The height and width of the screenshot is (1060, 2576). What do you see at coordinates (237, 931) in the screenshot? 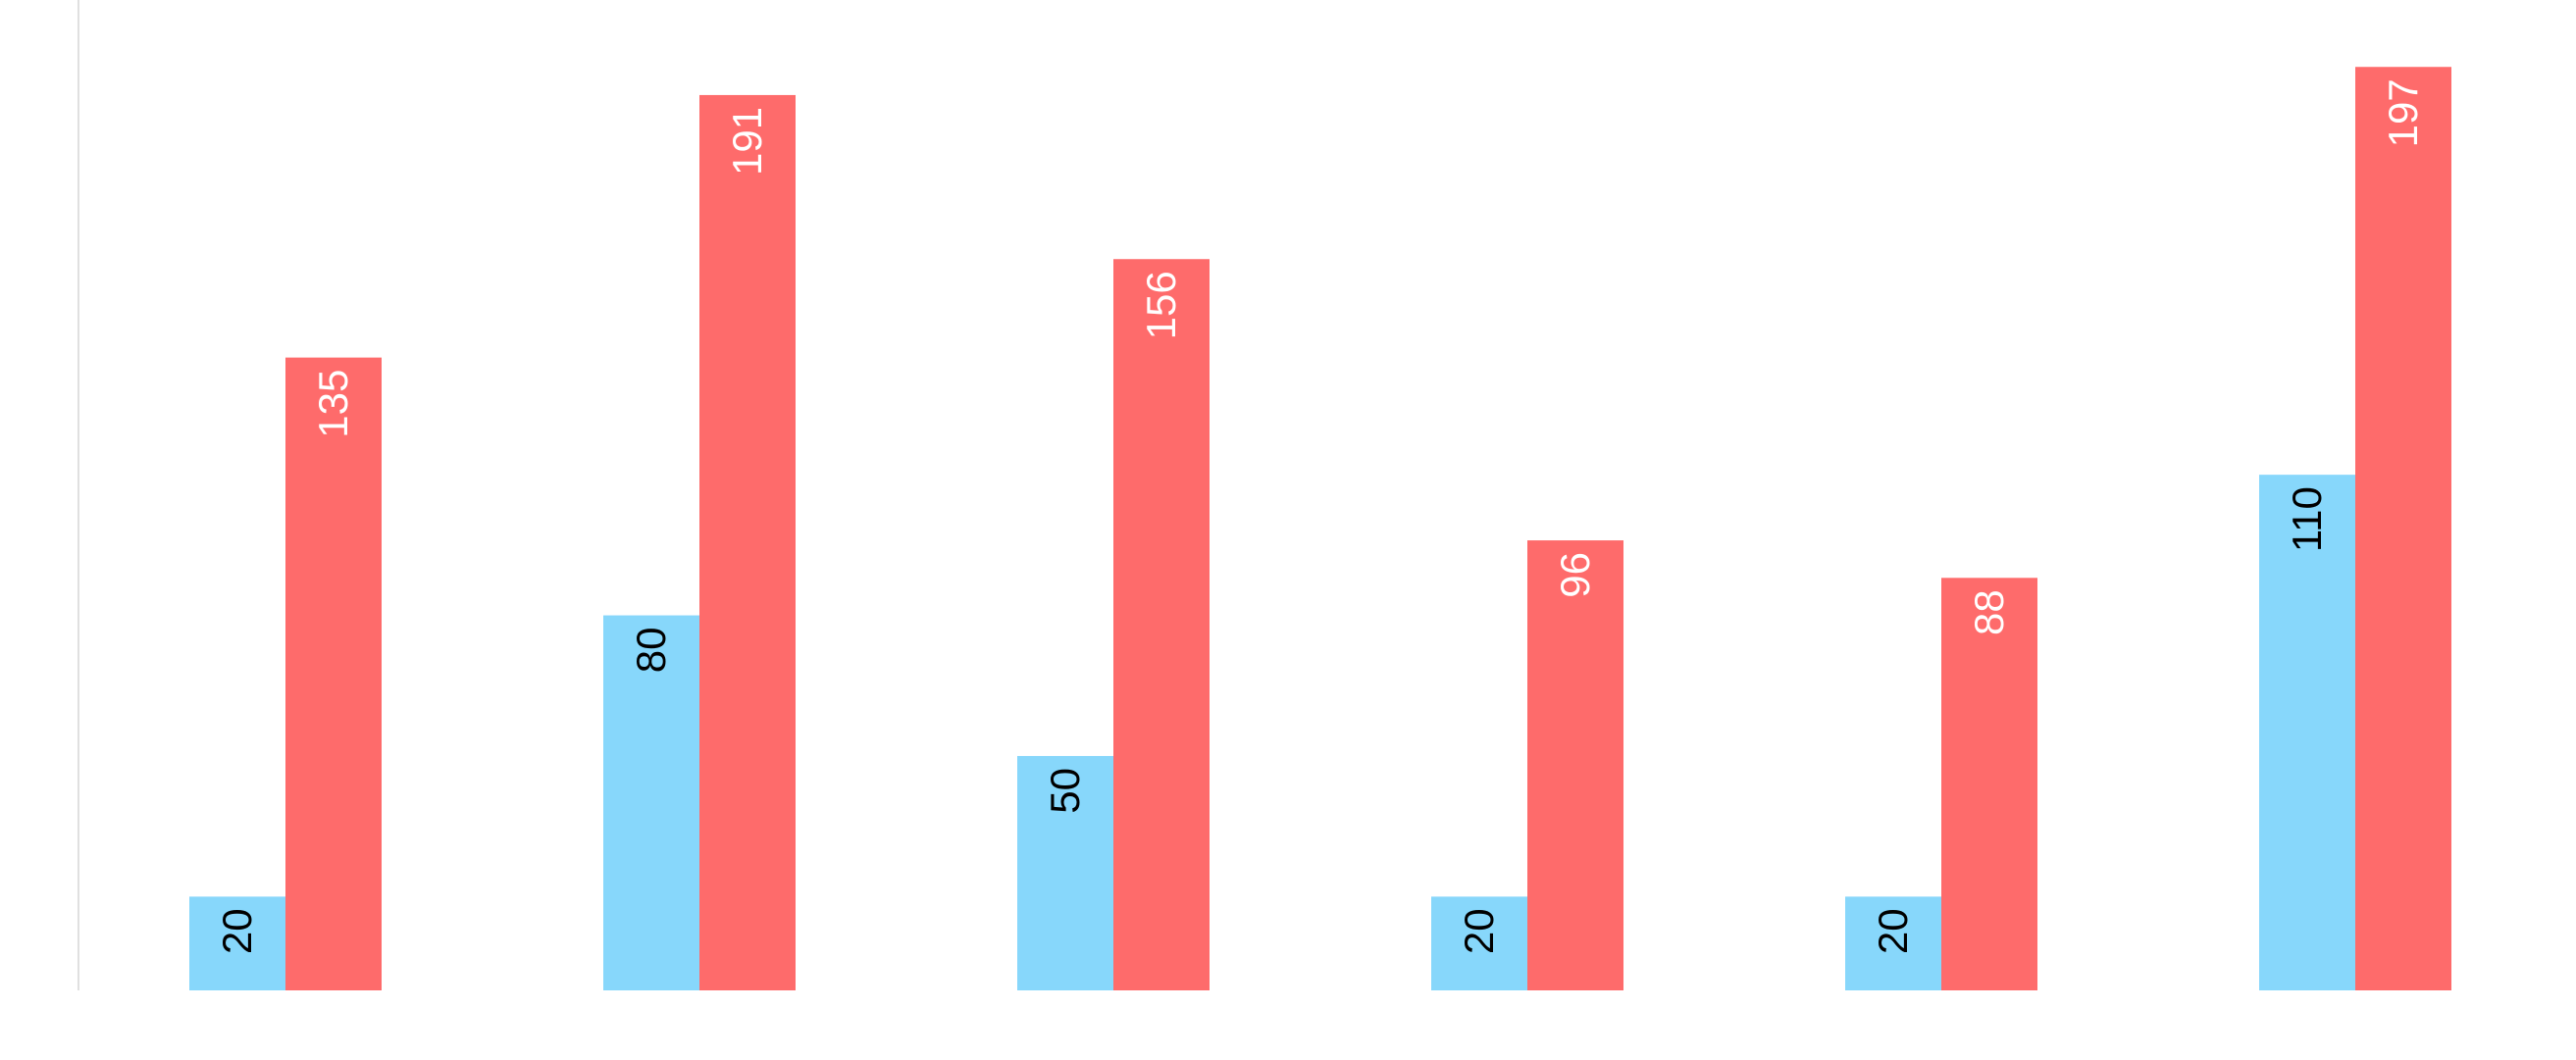
I see `bar-value-label-series-1-cat-1: 20` at bounding box center [237, 931].